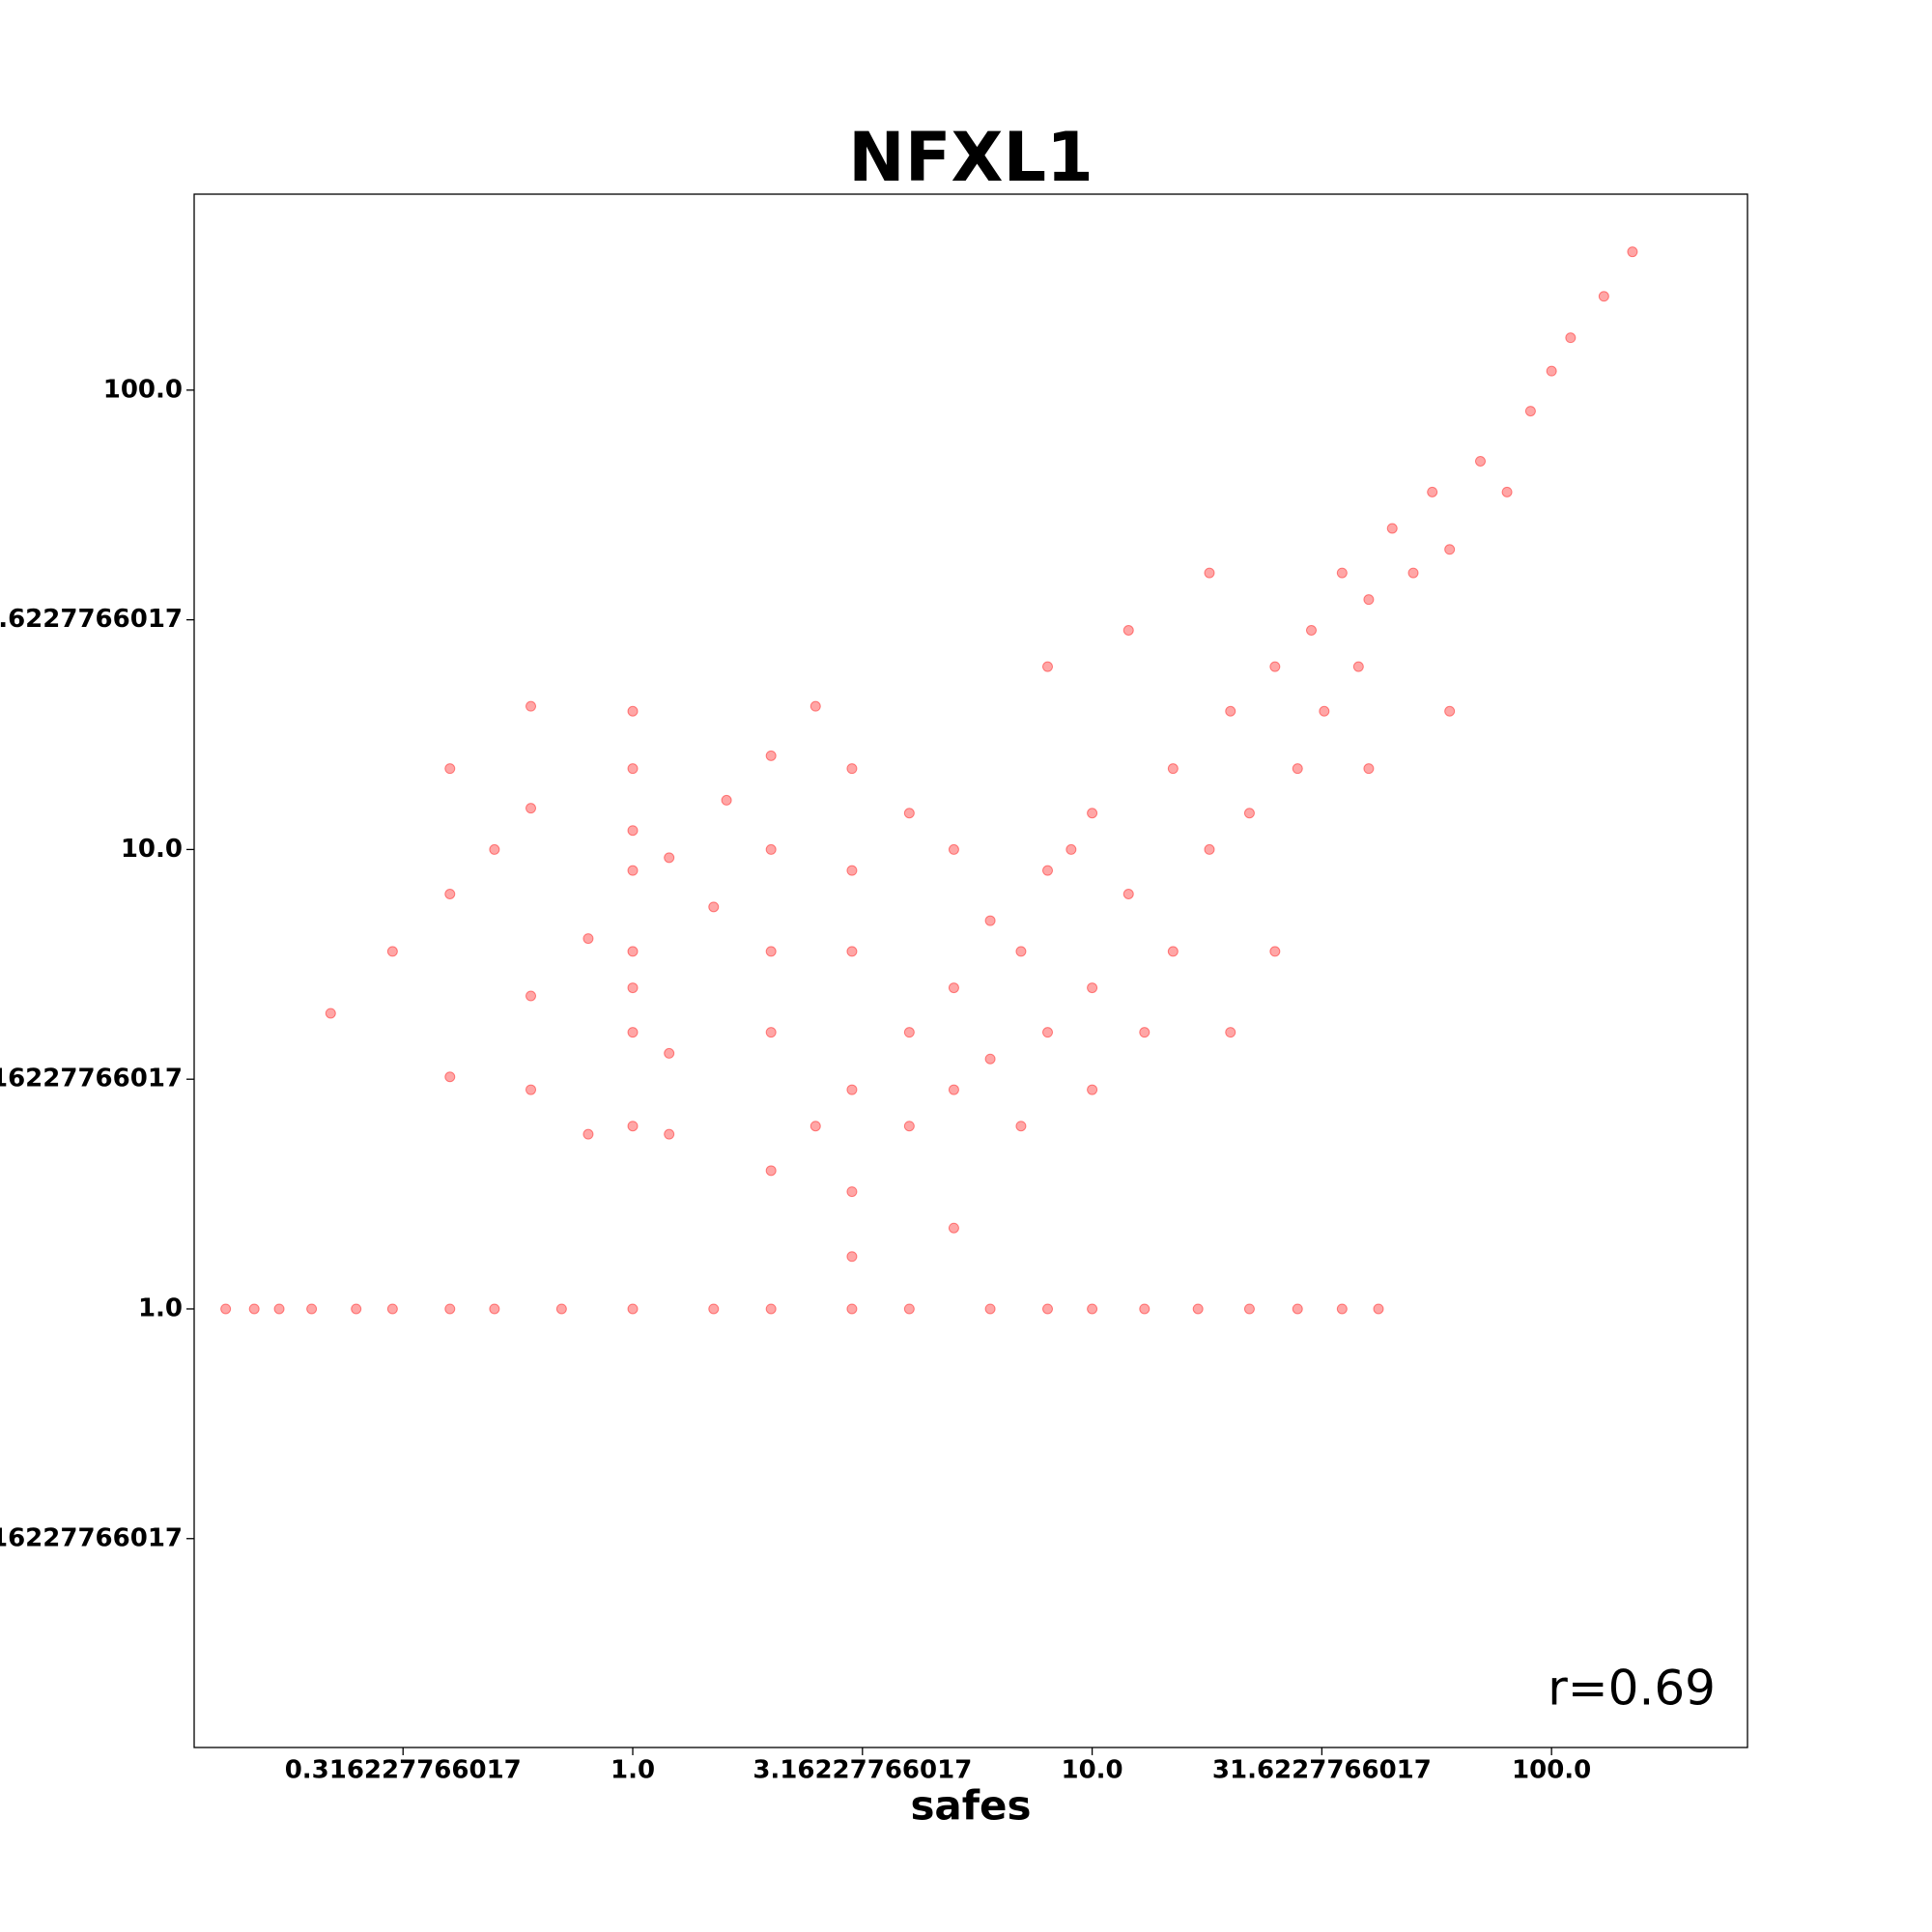  I want to click on y-tick-label: 31.6227766017, so click(91, 619).